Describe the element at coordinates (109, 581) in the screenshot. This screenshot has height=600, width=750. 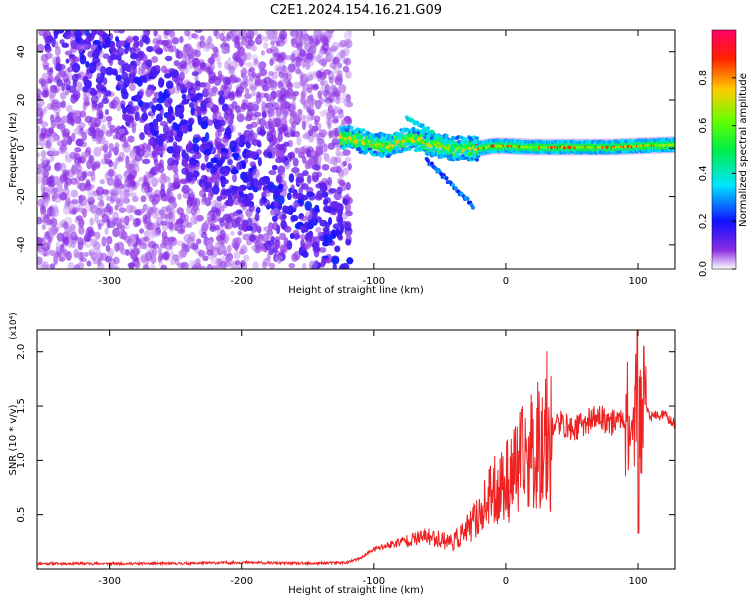
I see `snr-xtick-label: -300` at that location.